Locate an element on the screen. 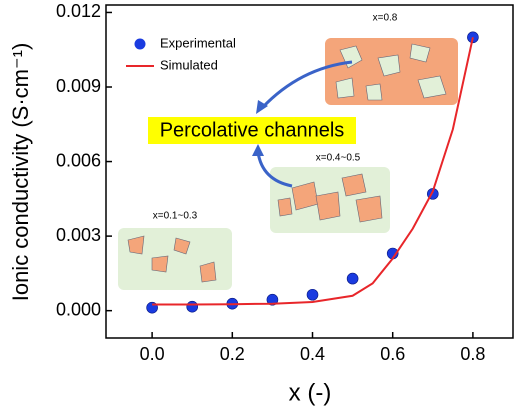 The image size is (520, 413). annotation: x=0.4~0.5 is located at coordinates (338, 158).